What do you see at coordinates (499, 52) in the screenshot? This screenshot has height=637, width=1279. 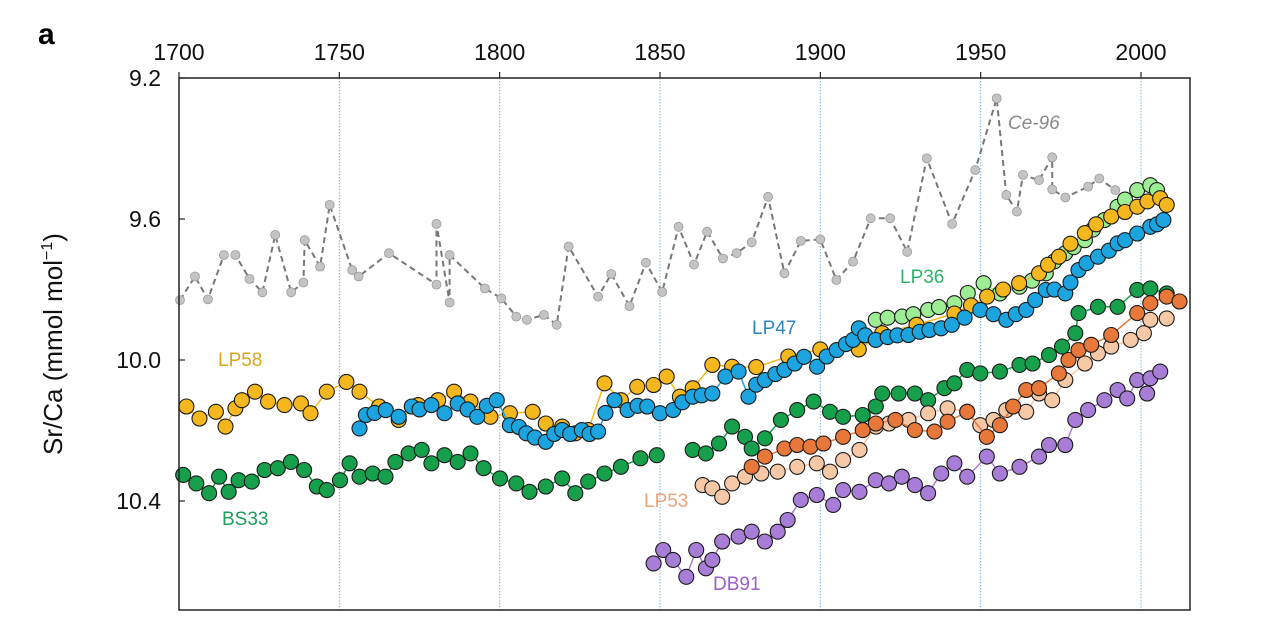 I see `x-tick-label: 1800` at bounding box center [499, 52].